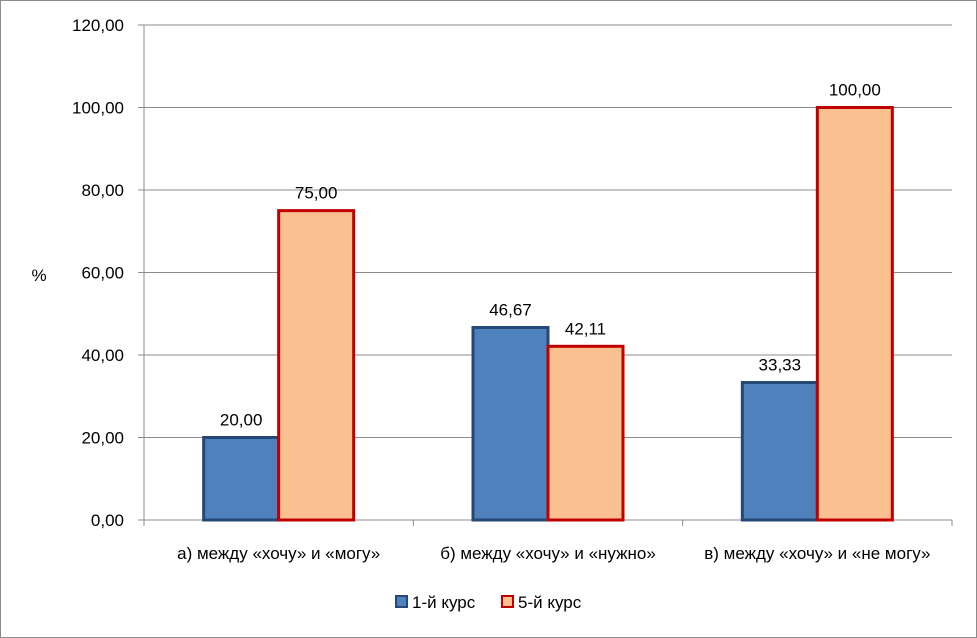  What do you see at coordinates (278, 553) in the screenshot?
I see `x-category-label: а) между «хочу» и «могу»` at bounding box center [278, 553].